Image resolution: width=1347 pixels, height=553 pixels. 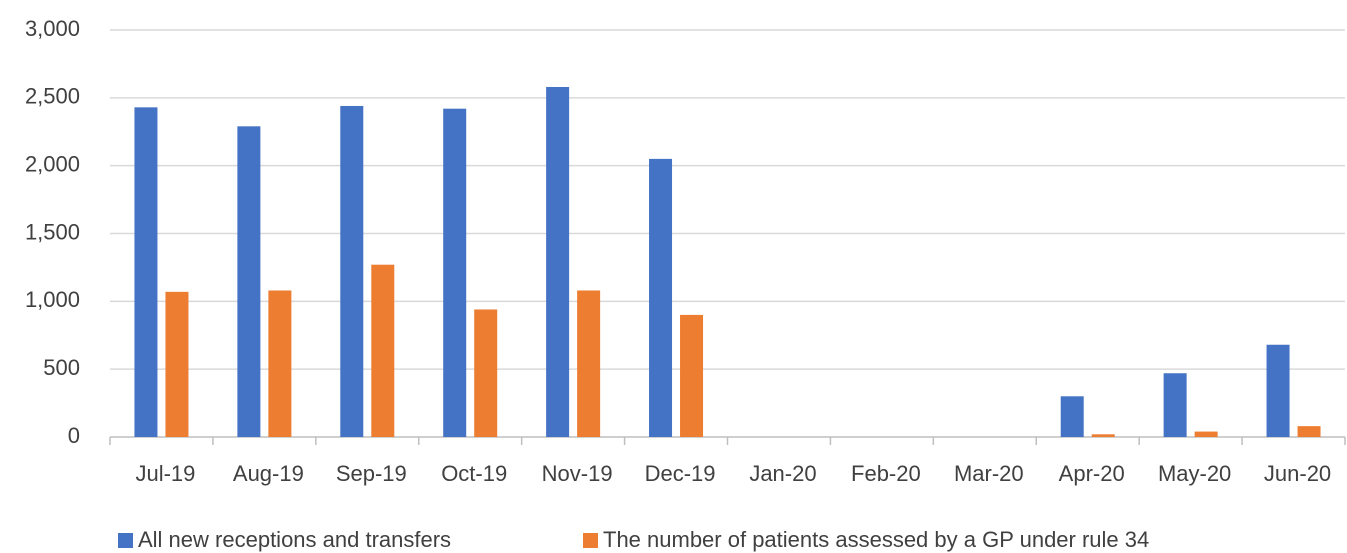 I want to click on y-tick-label: 1,000, so click(x=52, y=299).